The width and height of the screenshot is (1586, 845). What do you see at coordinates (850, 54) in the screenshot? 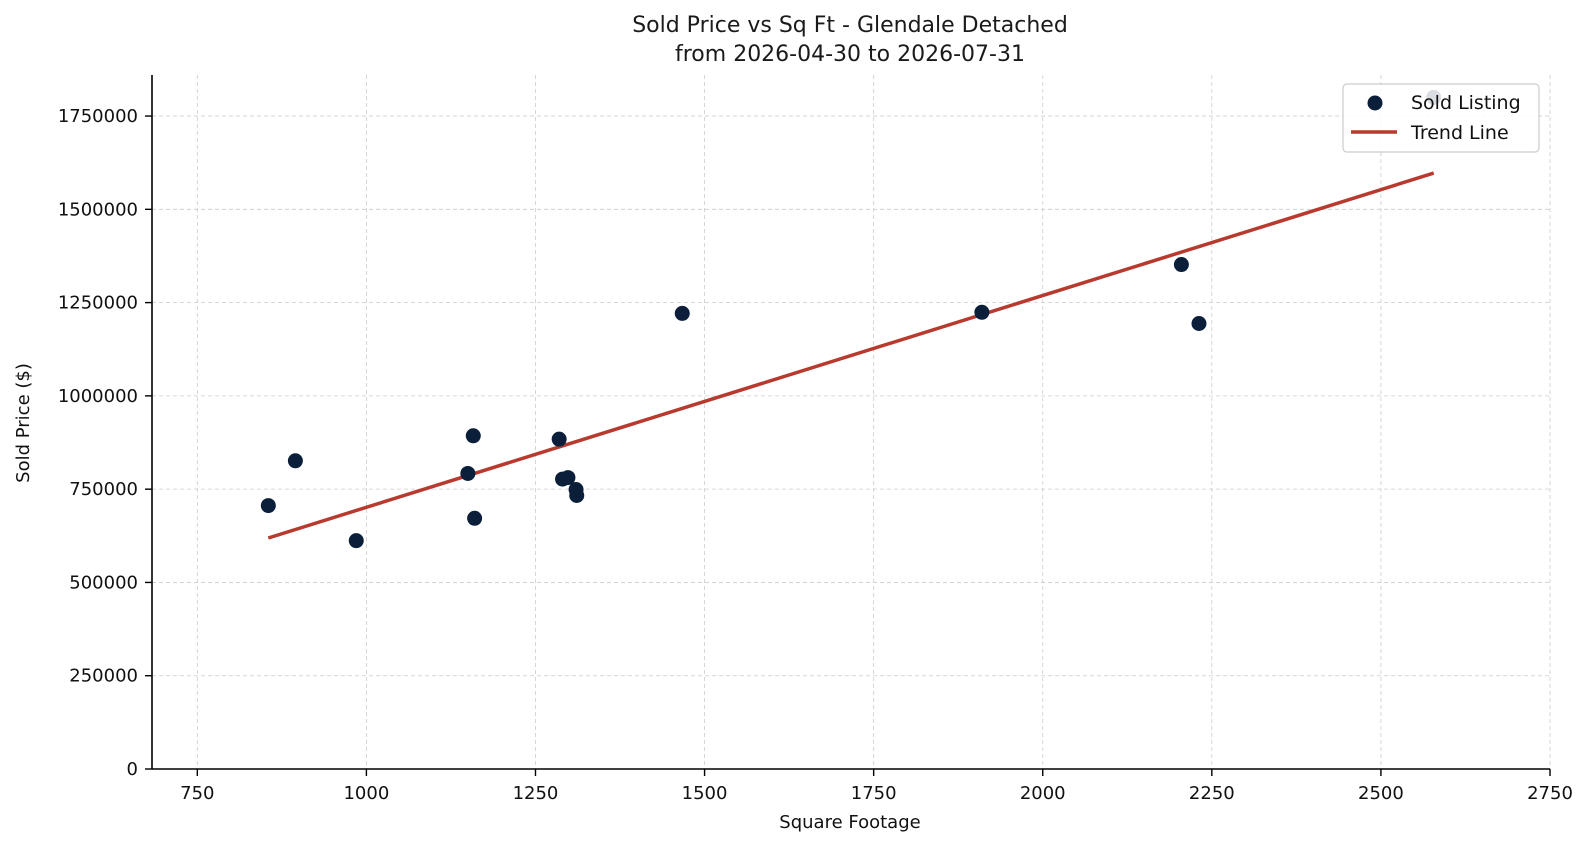
I see `chart-subtitle: from 2026-04-30 to 2026-07-31` at bounding box center [850, 54].